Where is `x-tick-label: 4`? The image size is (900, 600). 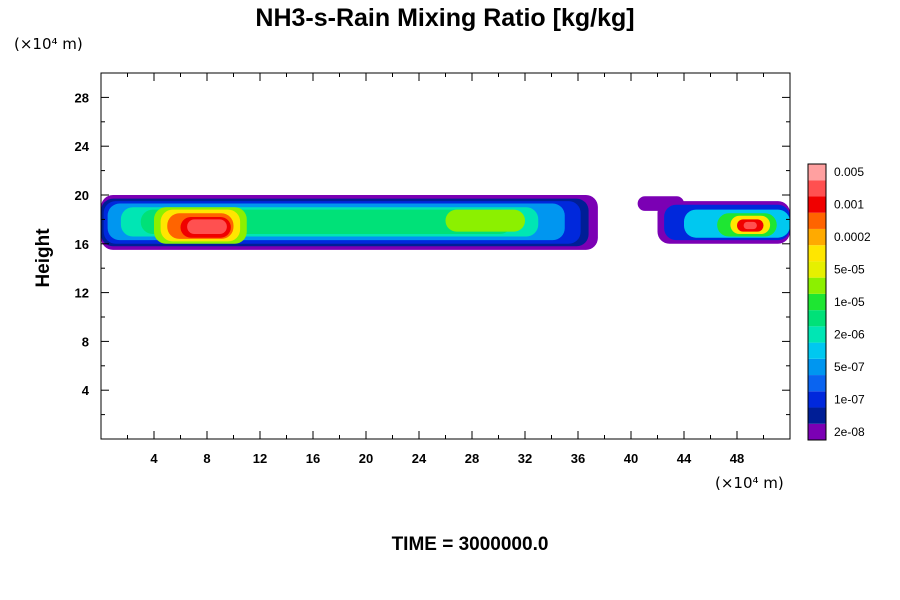
x-tick-label: 4 is located at coordinates (154, 458).